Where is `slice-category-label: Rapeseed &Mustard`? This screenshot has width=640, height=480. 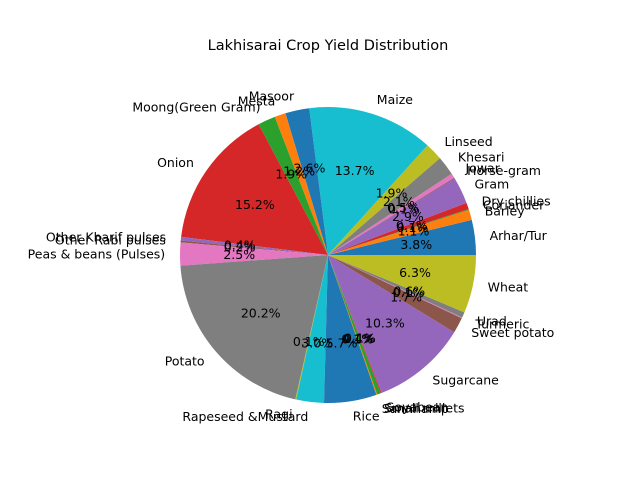 slice-category-label: Rapeseed &Mustard is located at coordinates (245, 416).